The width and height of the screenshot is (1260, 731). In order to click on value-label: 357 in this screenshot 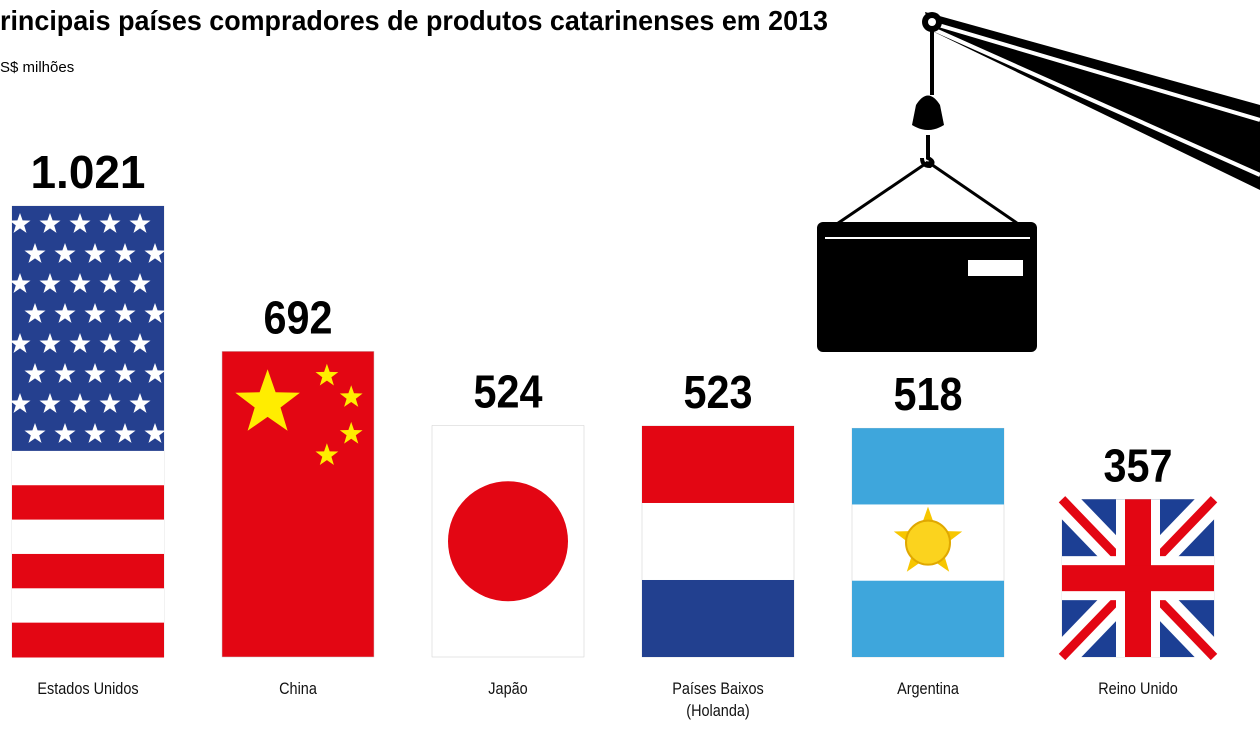, I will do `click(1138, 465)`.